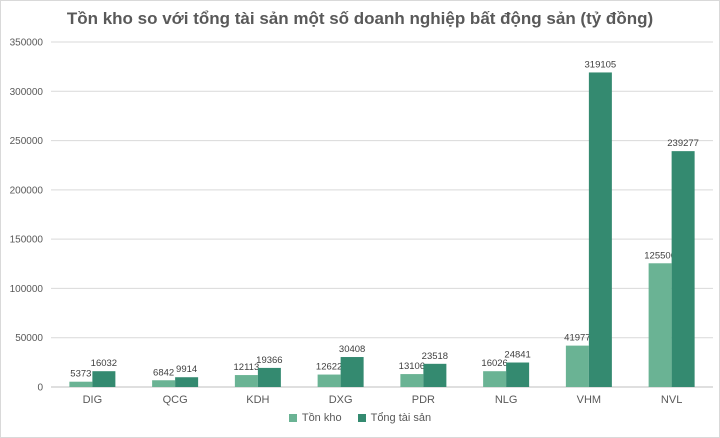 The image size is (720, 438). I want to click on y-tick-label: 300000, so click(27, 92).